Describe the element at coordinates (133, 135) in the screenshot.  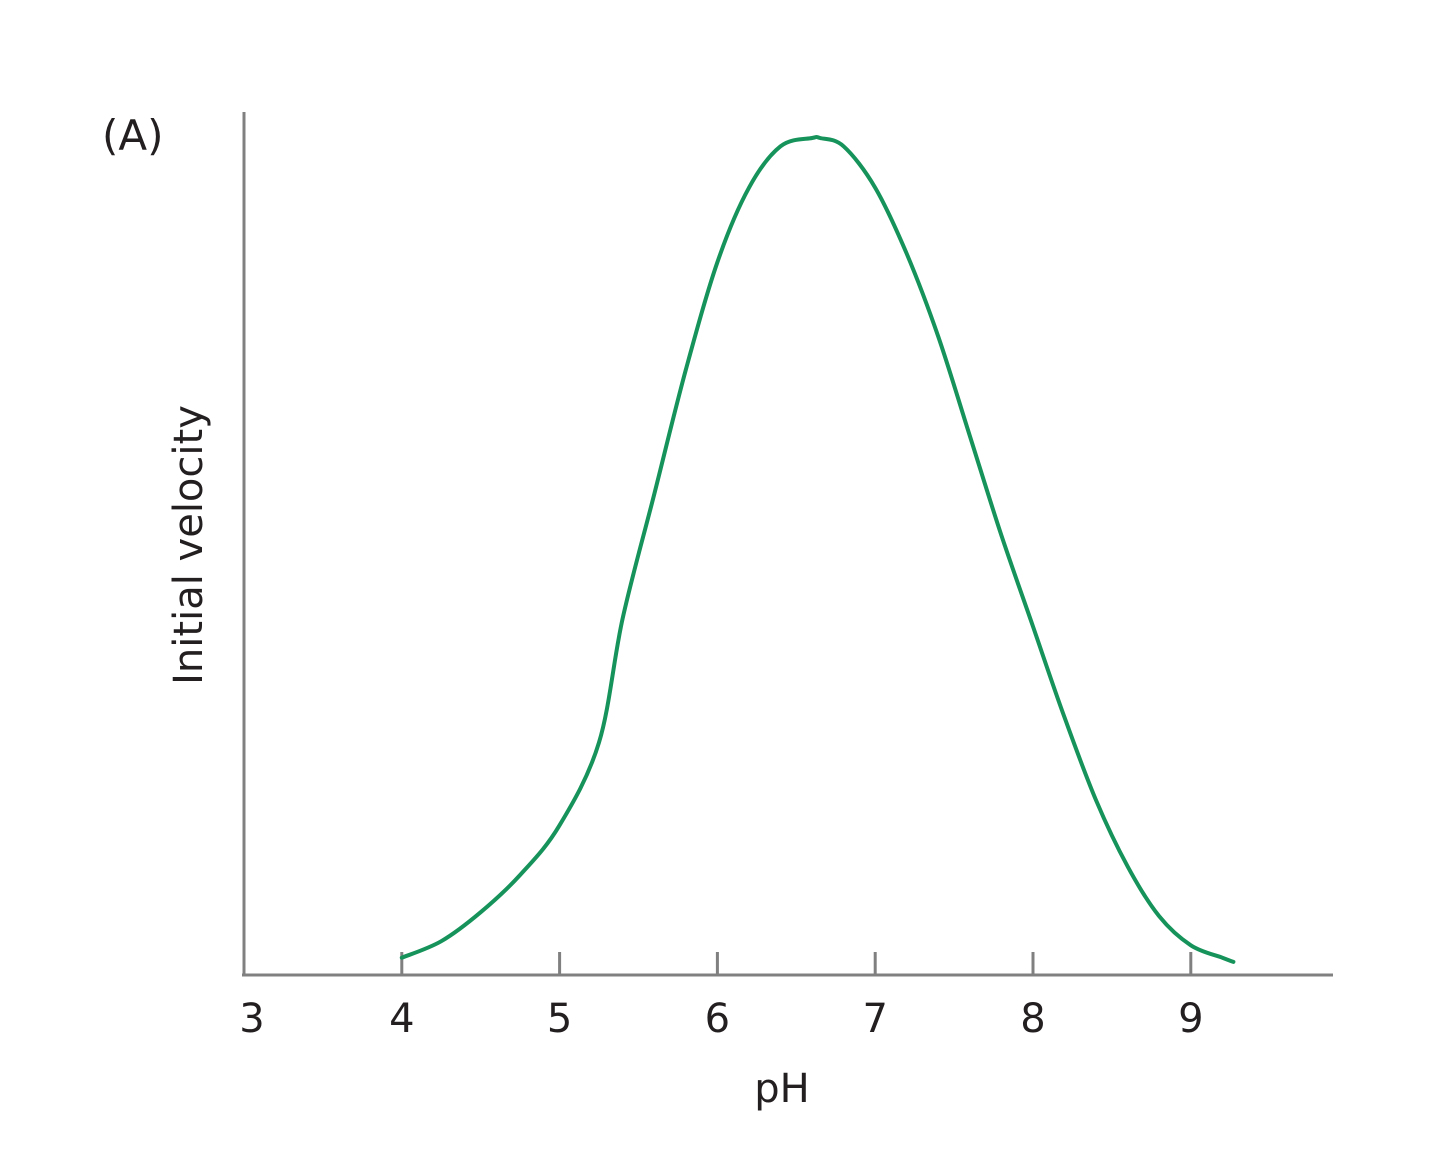
I see `panel-label: (A)` at that location.